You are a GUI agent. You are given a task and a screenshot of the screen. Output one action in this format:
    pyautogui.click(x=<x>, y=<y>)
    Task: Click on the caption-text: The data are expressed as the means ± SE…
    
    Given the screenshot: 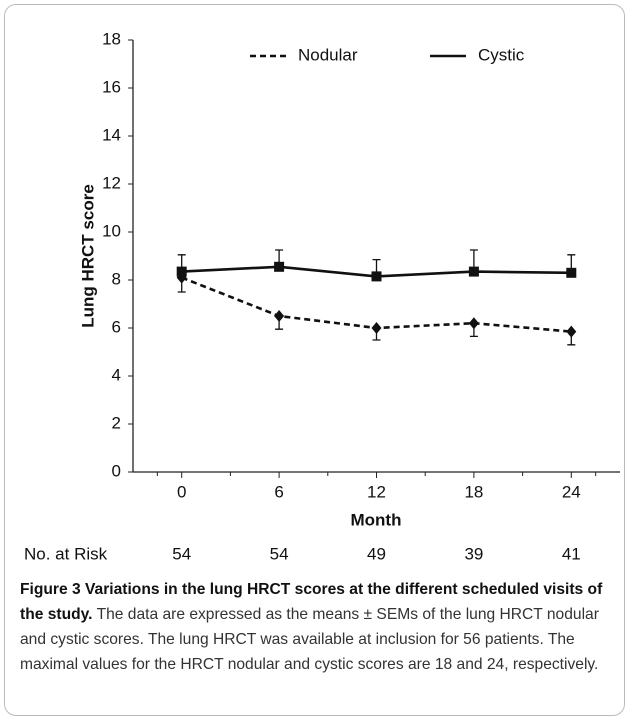 What is the action you would take?
    pyautogui.click(x=309, y=639)
    